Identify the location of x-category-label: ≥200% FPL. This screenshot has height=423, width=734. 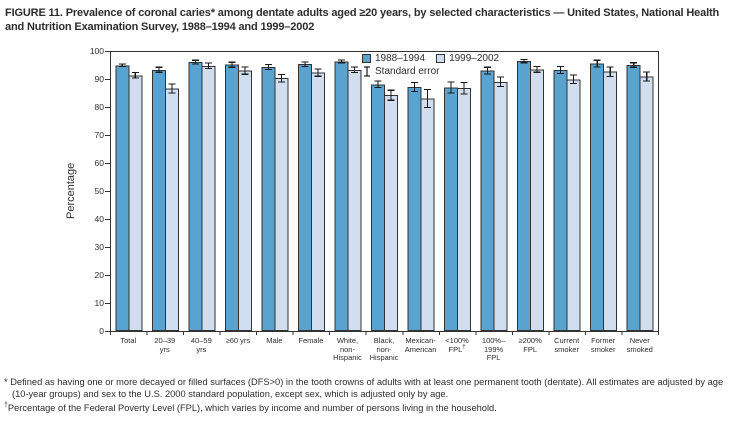
(530, 345).